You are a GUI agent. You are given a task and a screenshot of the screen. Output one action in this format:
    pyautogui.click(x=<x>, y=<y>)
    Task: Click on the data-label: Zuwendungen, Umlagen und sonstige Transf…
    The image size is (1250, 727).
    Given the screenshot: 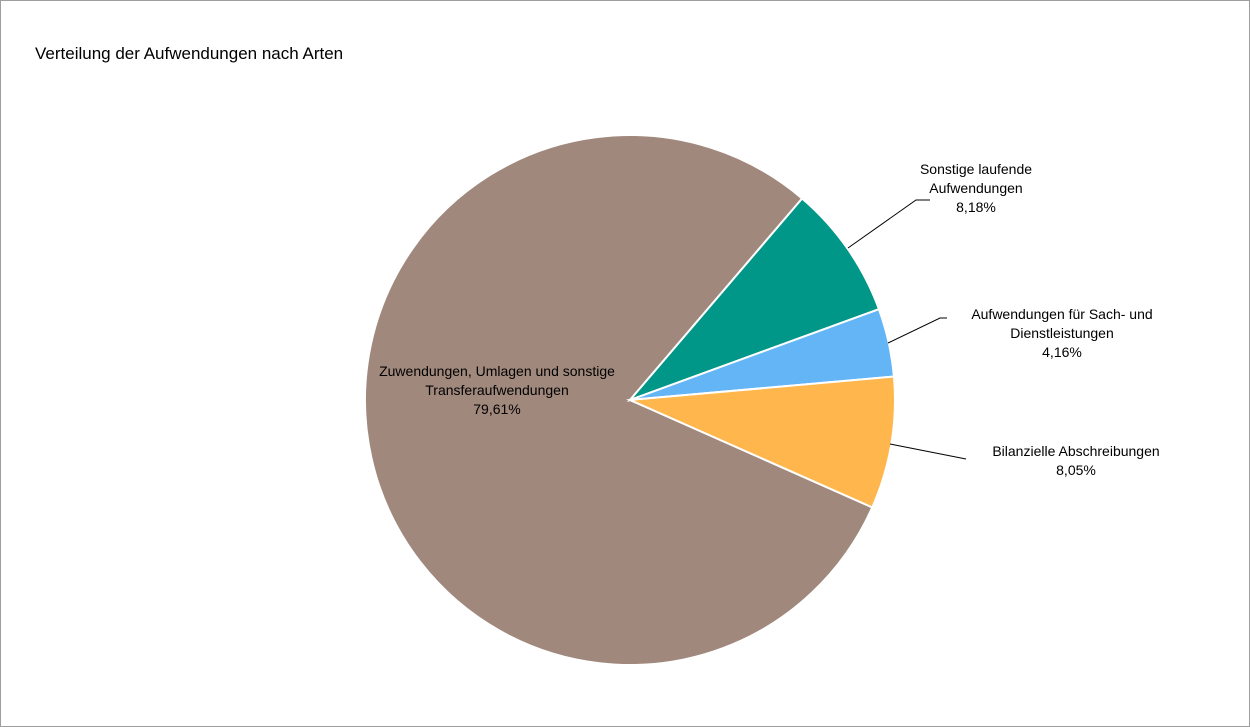 What is the action you would take?
    pyautogui.click(x=497, y=390)
    